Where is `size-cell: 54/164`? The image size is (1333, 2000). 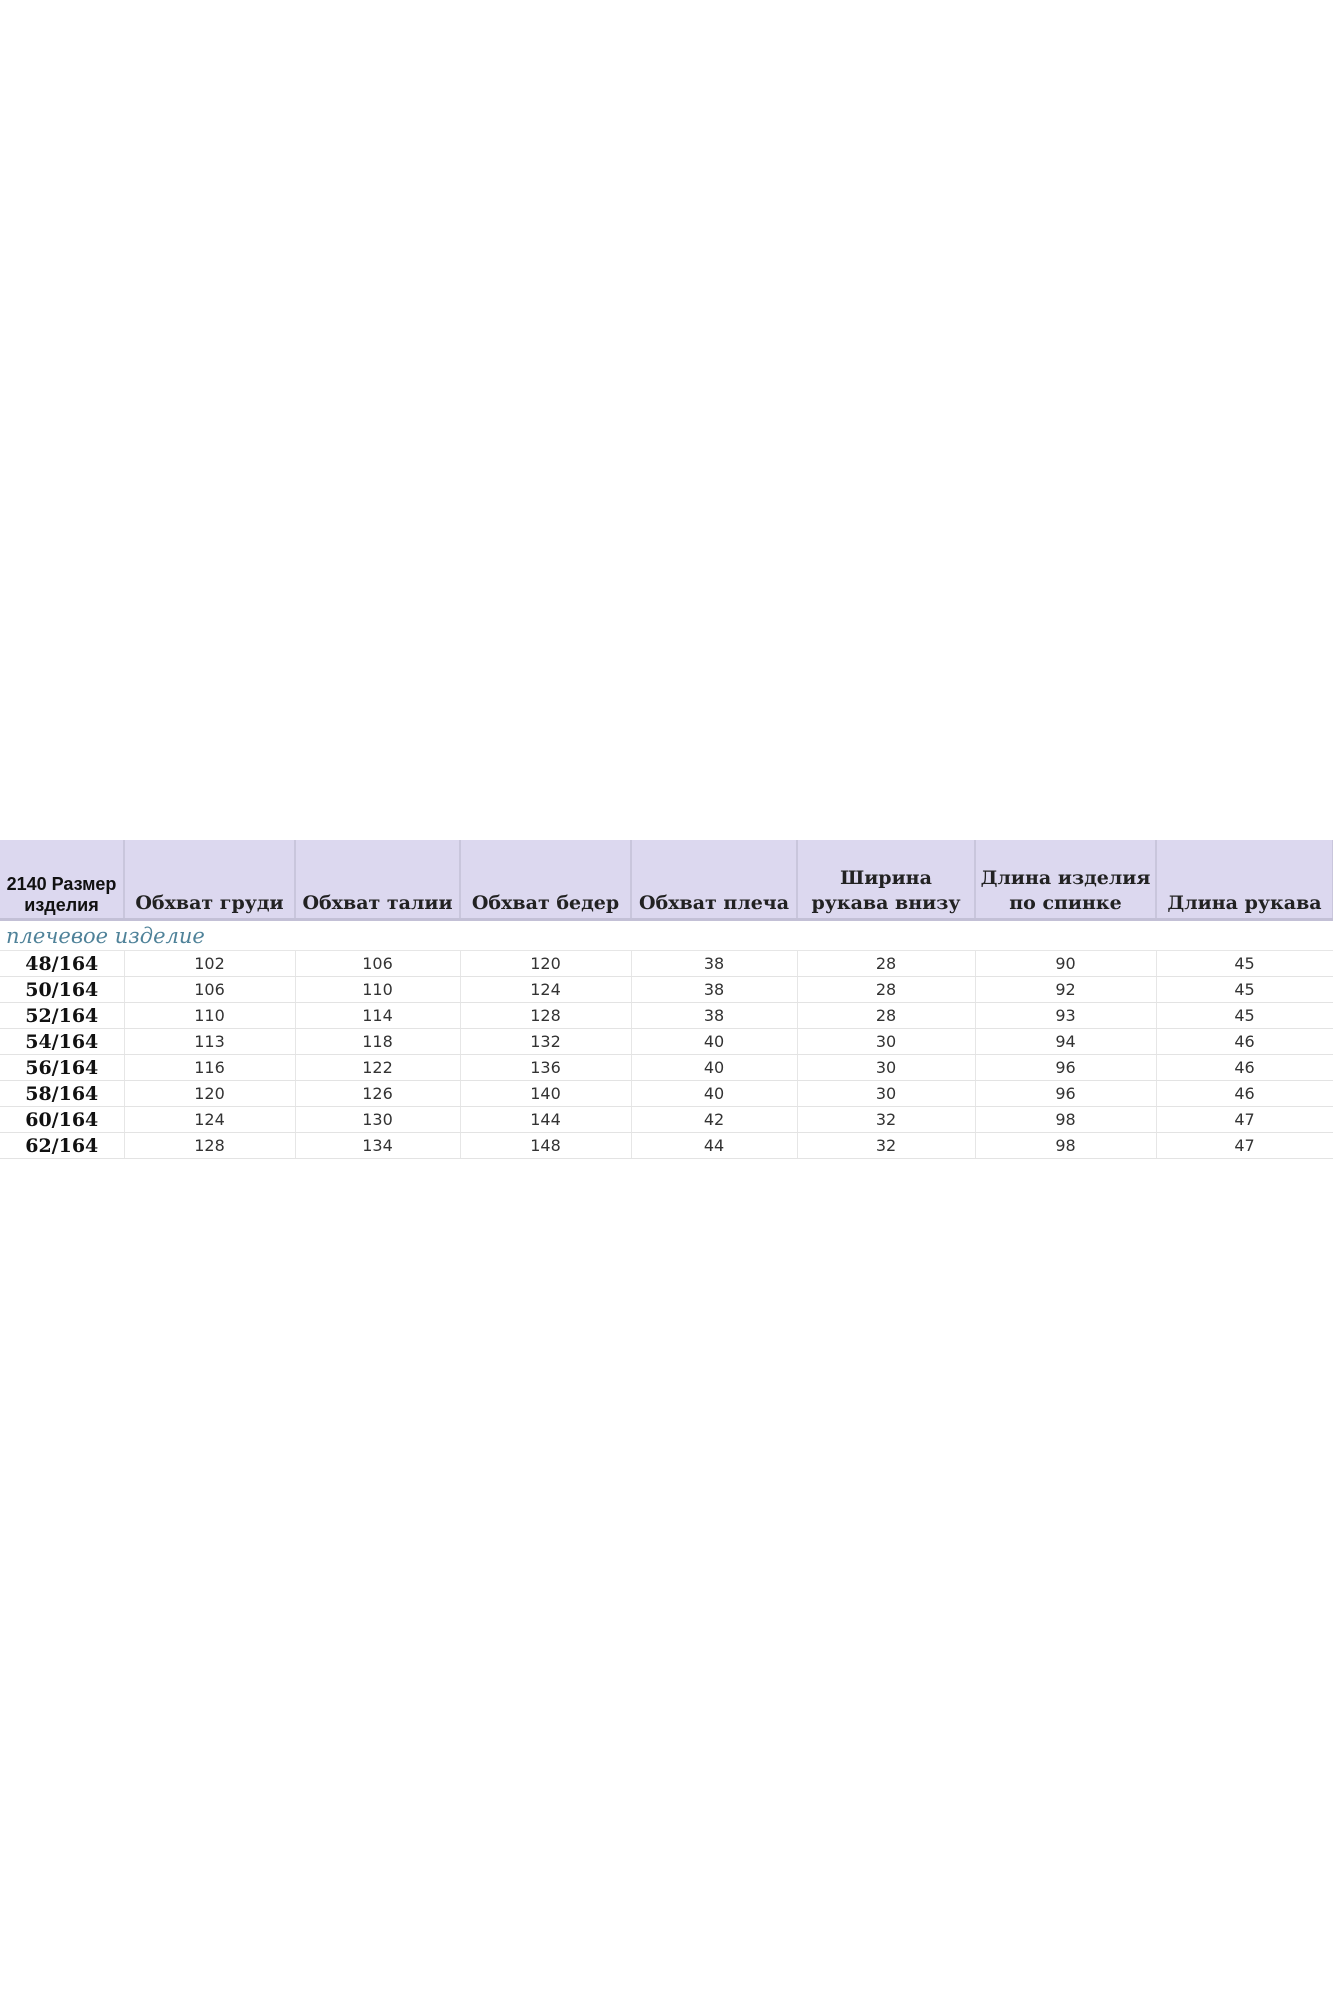 size-cell: 54/164 is located at coordinates (62, 1041).